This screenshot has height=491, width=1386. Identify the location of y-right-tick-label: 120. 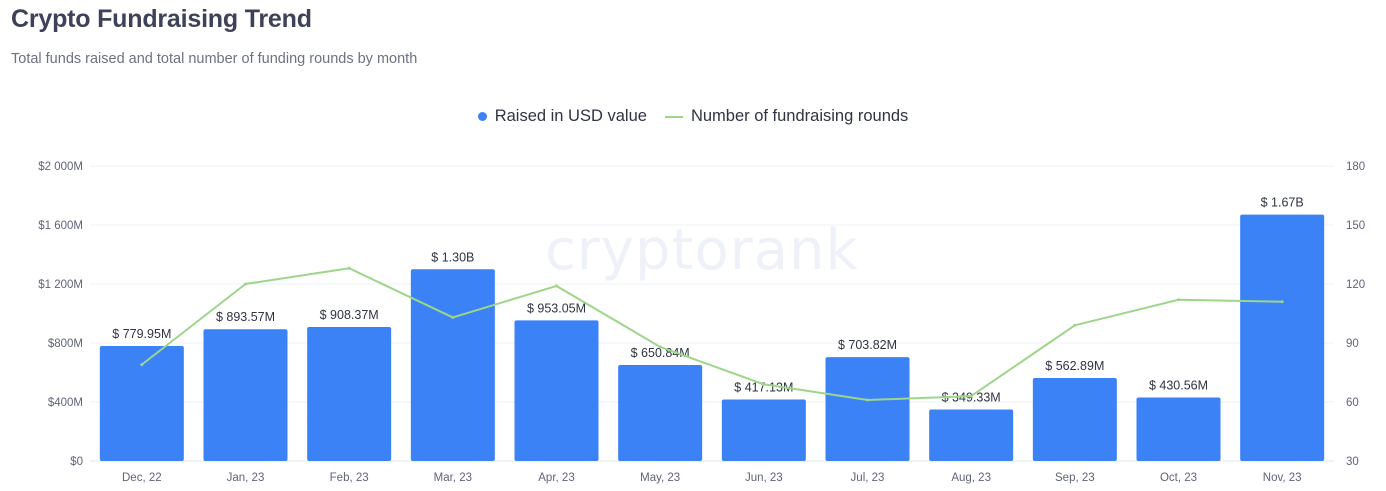
(1355, 285).